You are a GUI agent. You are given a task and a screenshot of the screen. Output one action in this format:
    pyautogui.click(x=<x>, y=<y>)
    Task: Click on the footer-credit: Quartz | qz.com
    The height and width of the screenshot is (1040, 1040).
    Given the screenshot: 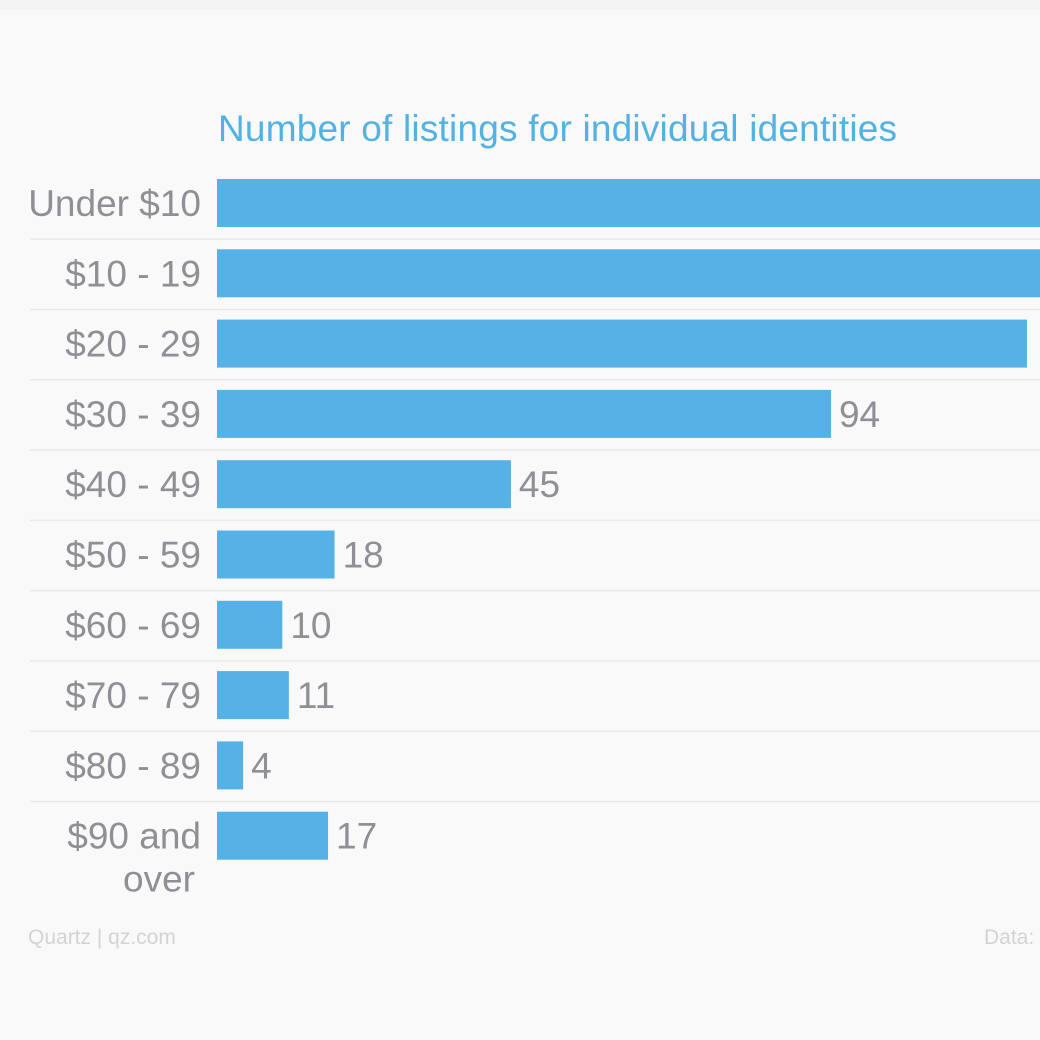 What is the action you would take?
    pyautogui.click(x=102, y=937)
    